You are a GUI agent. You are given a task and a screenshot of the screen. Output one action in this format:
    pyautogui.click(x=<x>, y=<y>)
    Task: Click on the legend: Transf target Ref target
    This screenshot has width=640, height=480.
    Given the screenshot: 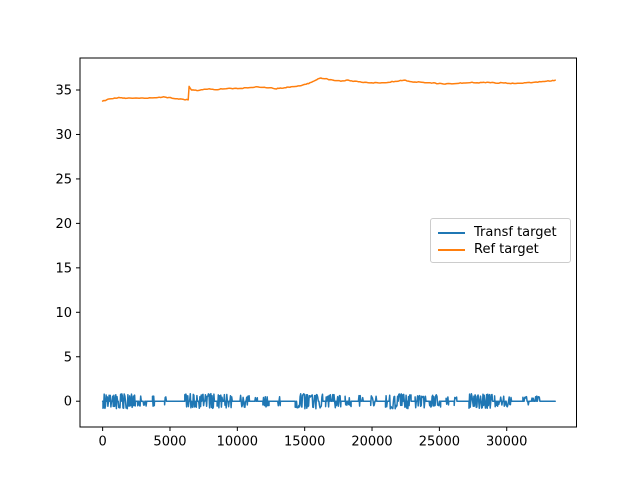 What is the action you would take?
    pyautogui.click(x=500, y=240)
    